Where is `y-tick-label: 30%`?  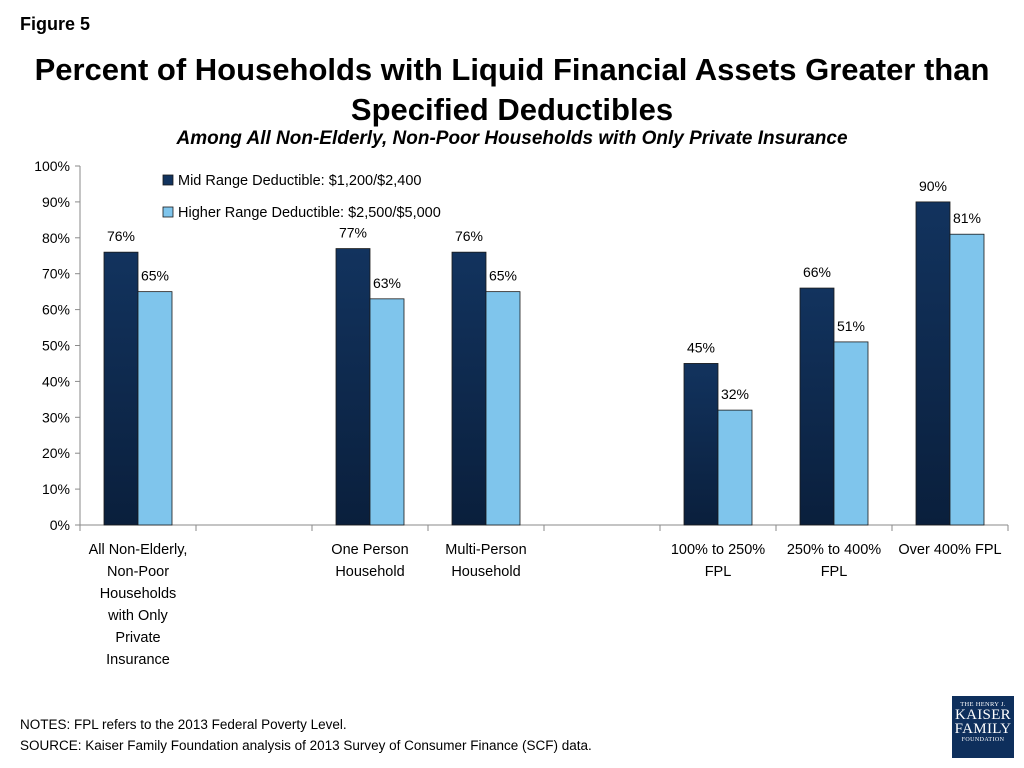
y-tick-label: 30% is located at coordinates (56, 417).